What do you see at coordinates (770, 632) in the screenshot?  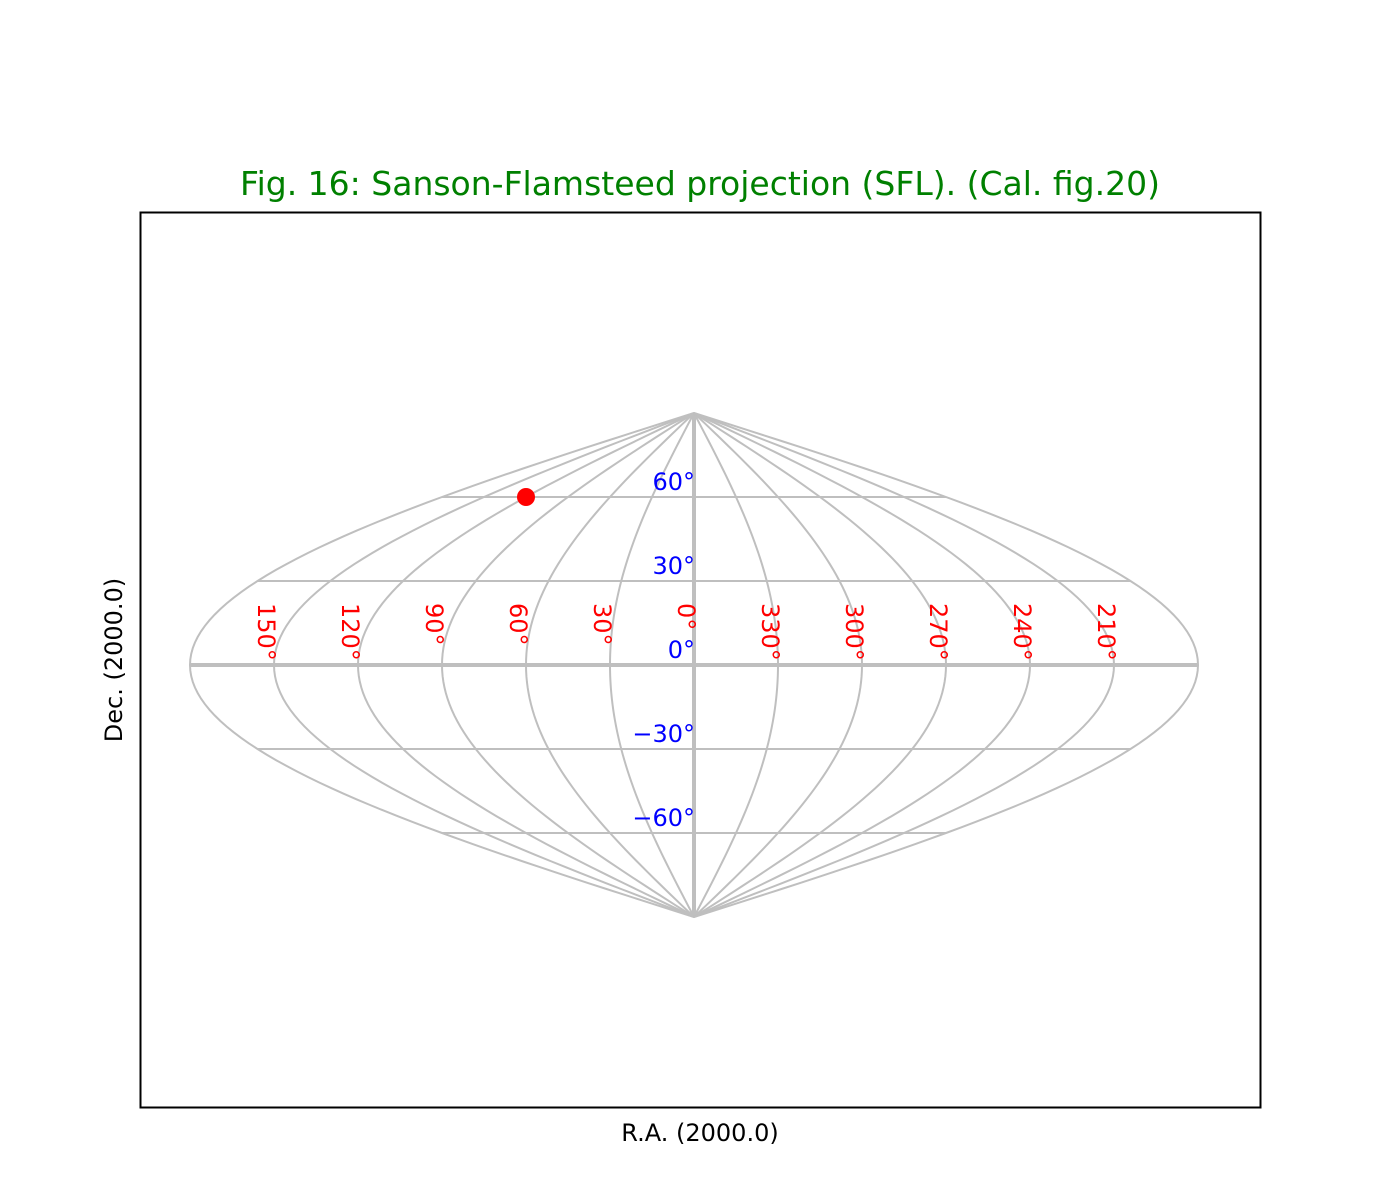 I see `longitude-tick-label: 330°` at bounding box center [770, 632].